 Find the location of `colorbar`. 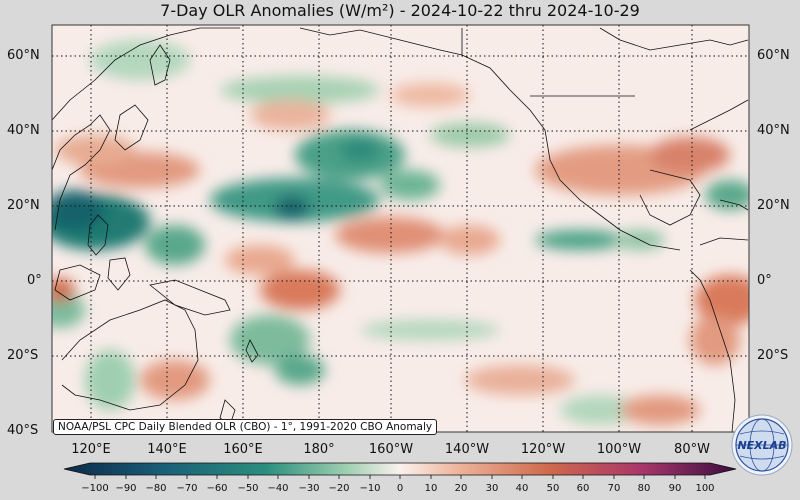

colorbar is located at coordinates (400, 469).